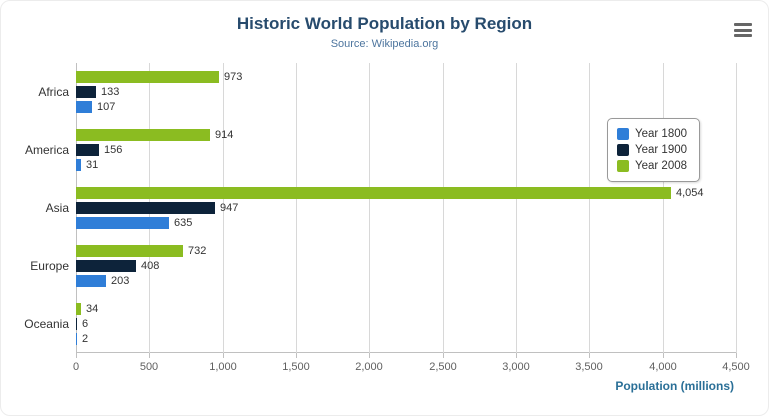  Describe the element at coordinates (57, 208) in the screenshot. I see `y-category-label-asia: Asia` at that location.